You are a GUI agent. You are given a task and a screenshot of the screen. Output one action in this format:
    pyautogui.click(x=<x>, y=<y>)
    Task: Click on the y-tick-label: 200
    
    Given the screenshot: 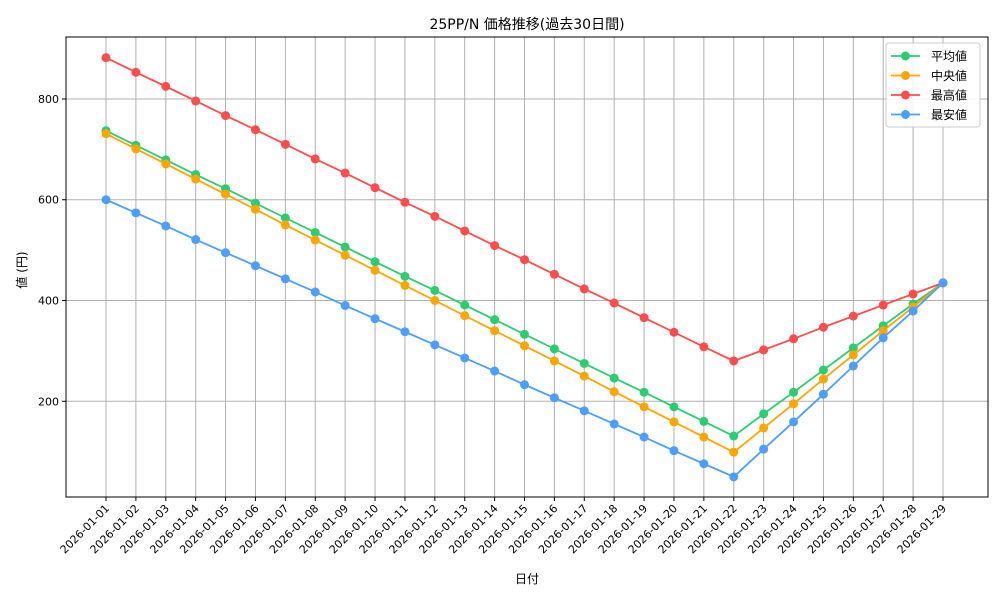 What is the action you would take?
    pyautogui.click(x=48, y=401)
    